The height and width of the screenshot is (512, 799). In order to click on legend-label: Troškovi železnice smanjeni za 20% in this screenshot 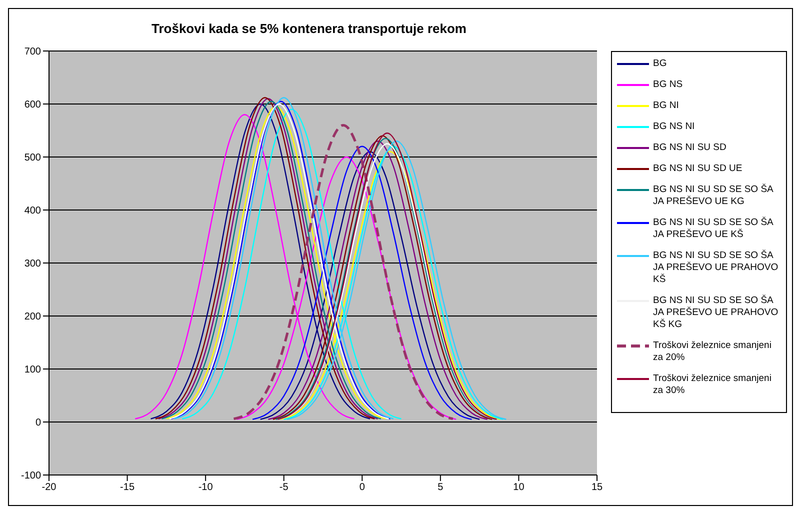, I will do `click(712, 352)`.